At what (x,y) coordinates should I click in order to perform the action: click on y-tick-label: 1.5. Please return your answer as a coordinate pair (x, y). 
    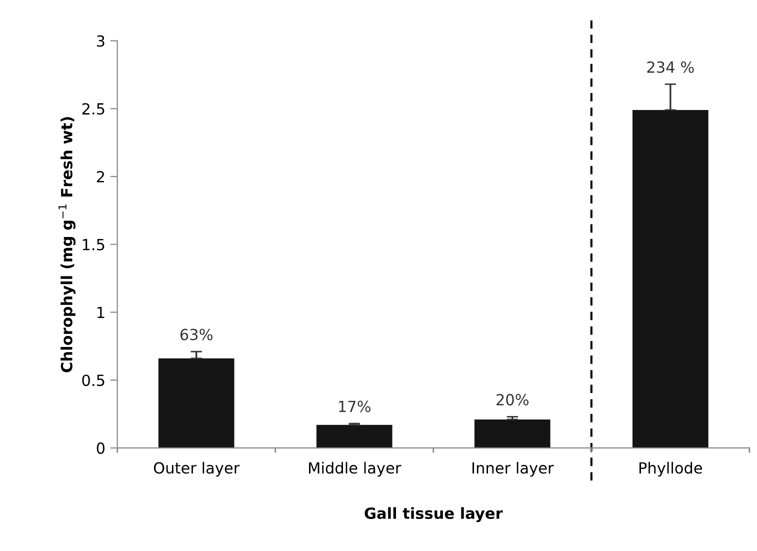
    Looking at the image, I should click on (93, 244).